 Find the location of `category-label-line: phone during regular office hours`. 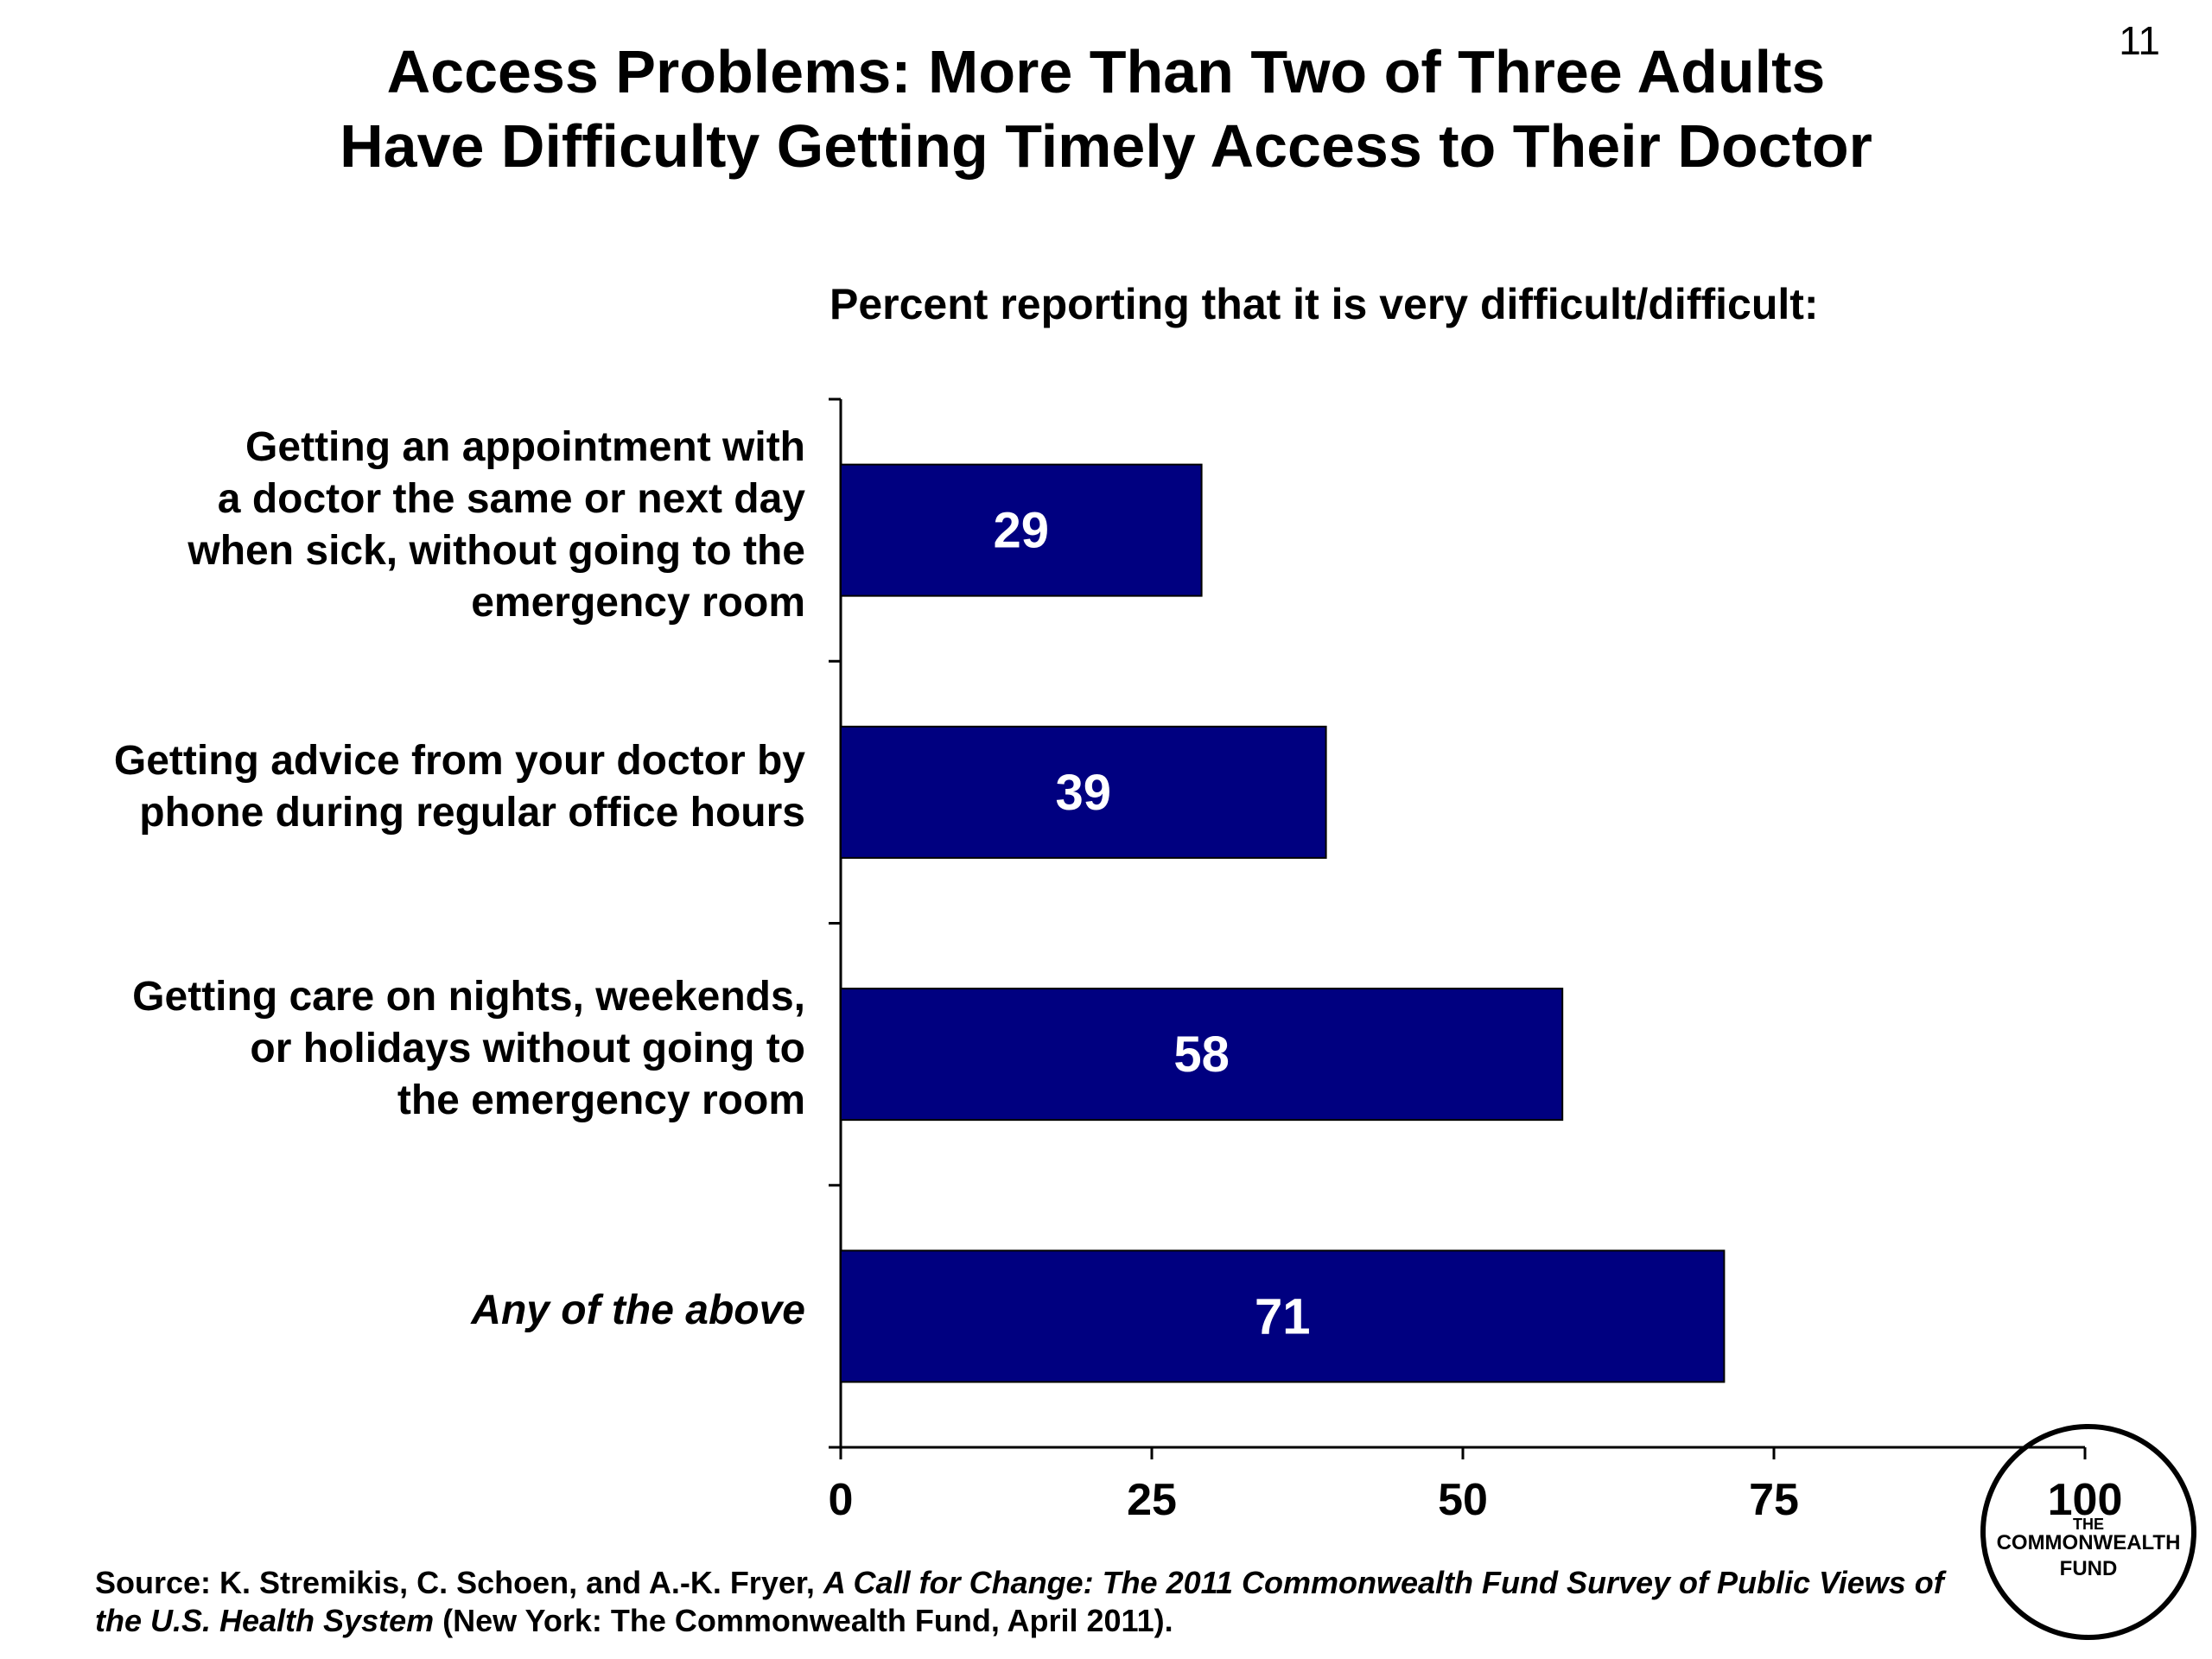

category-label-line: phone during regular office hours is located at coordinates (472, 812).